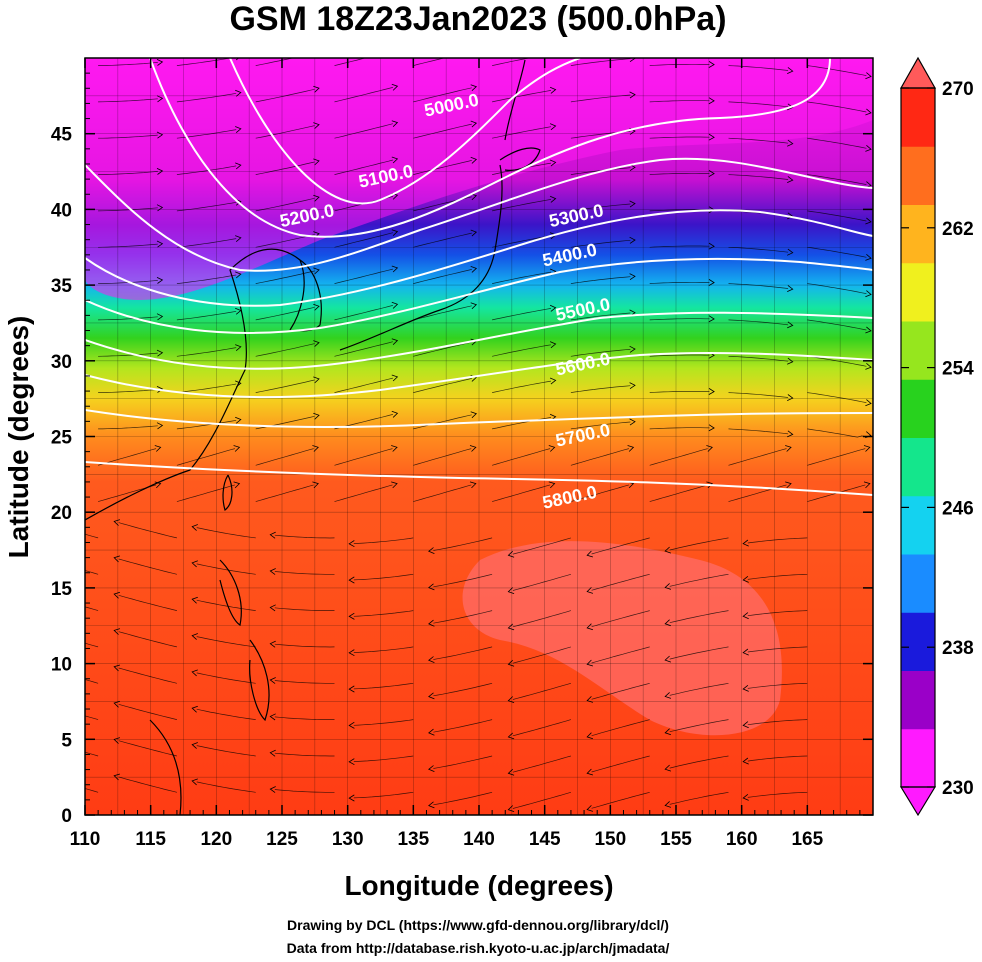 The image size is (982, 962). Describe the element at coordinates (958, 89) in the screenshot. I see `colorbar-label: 270` at that location.